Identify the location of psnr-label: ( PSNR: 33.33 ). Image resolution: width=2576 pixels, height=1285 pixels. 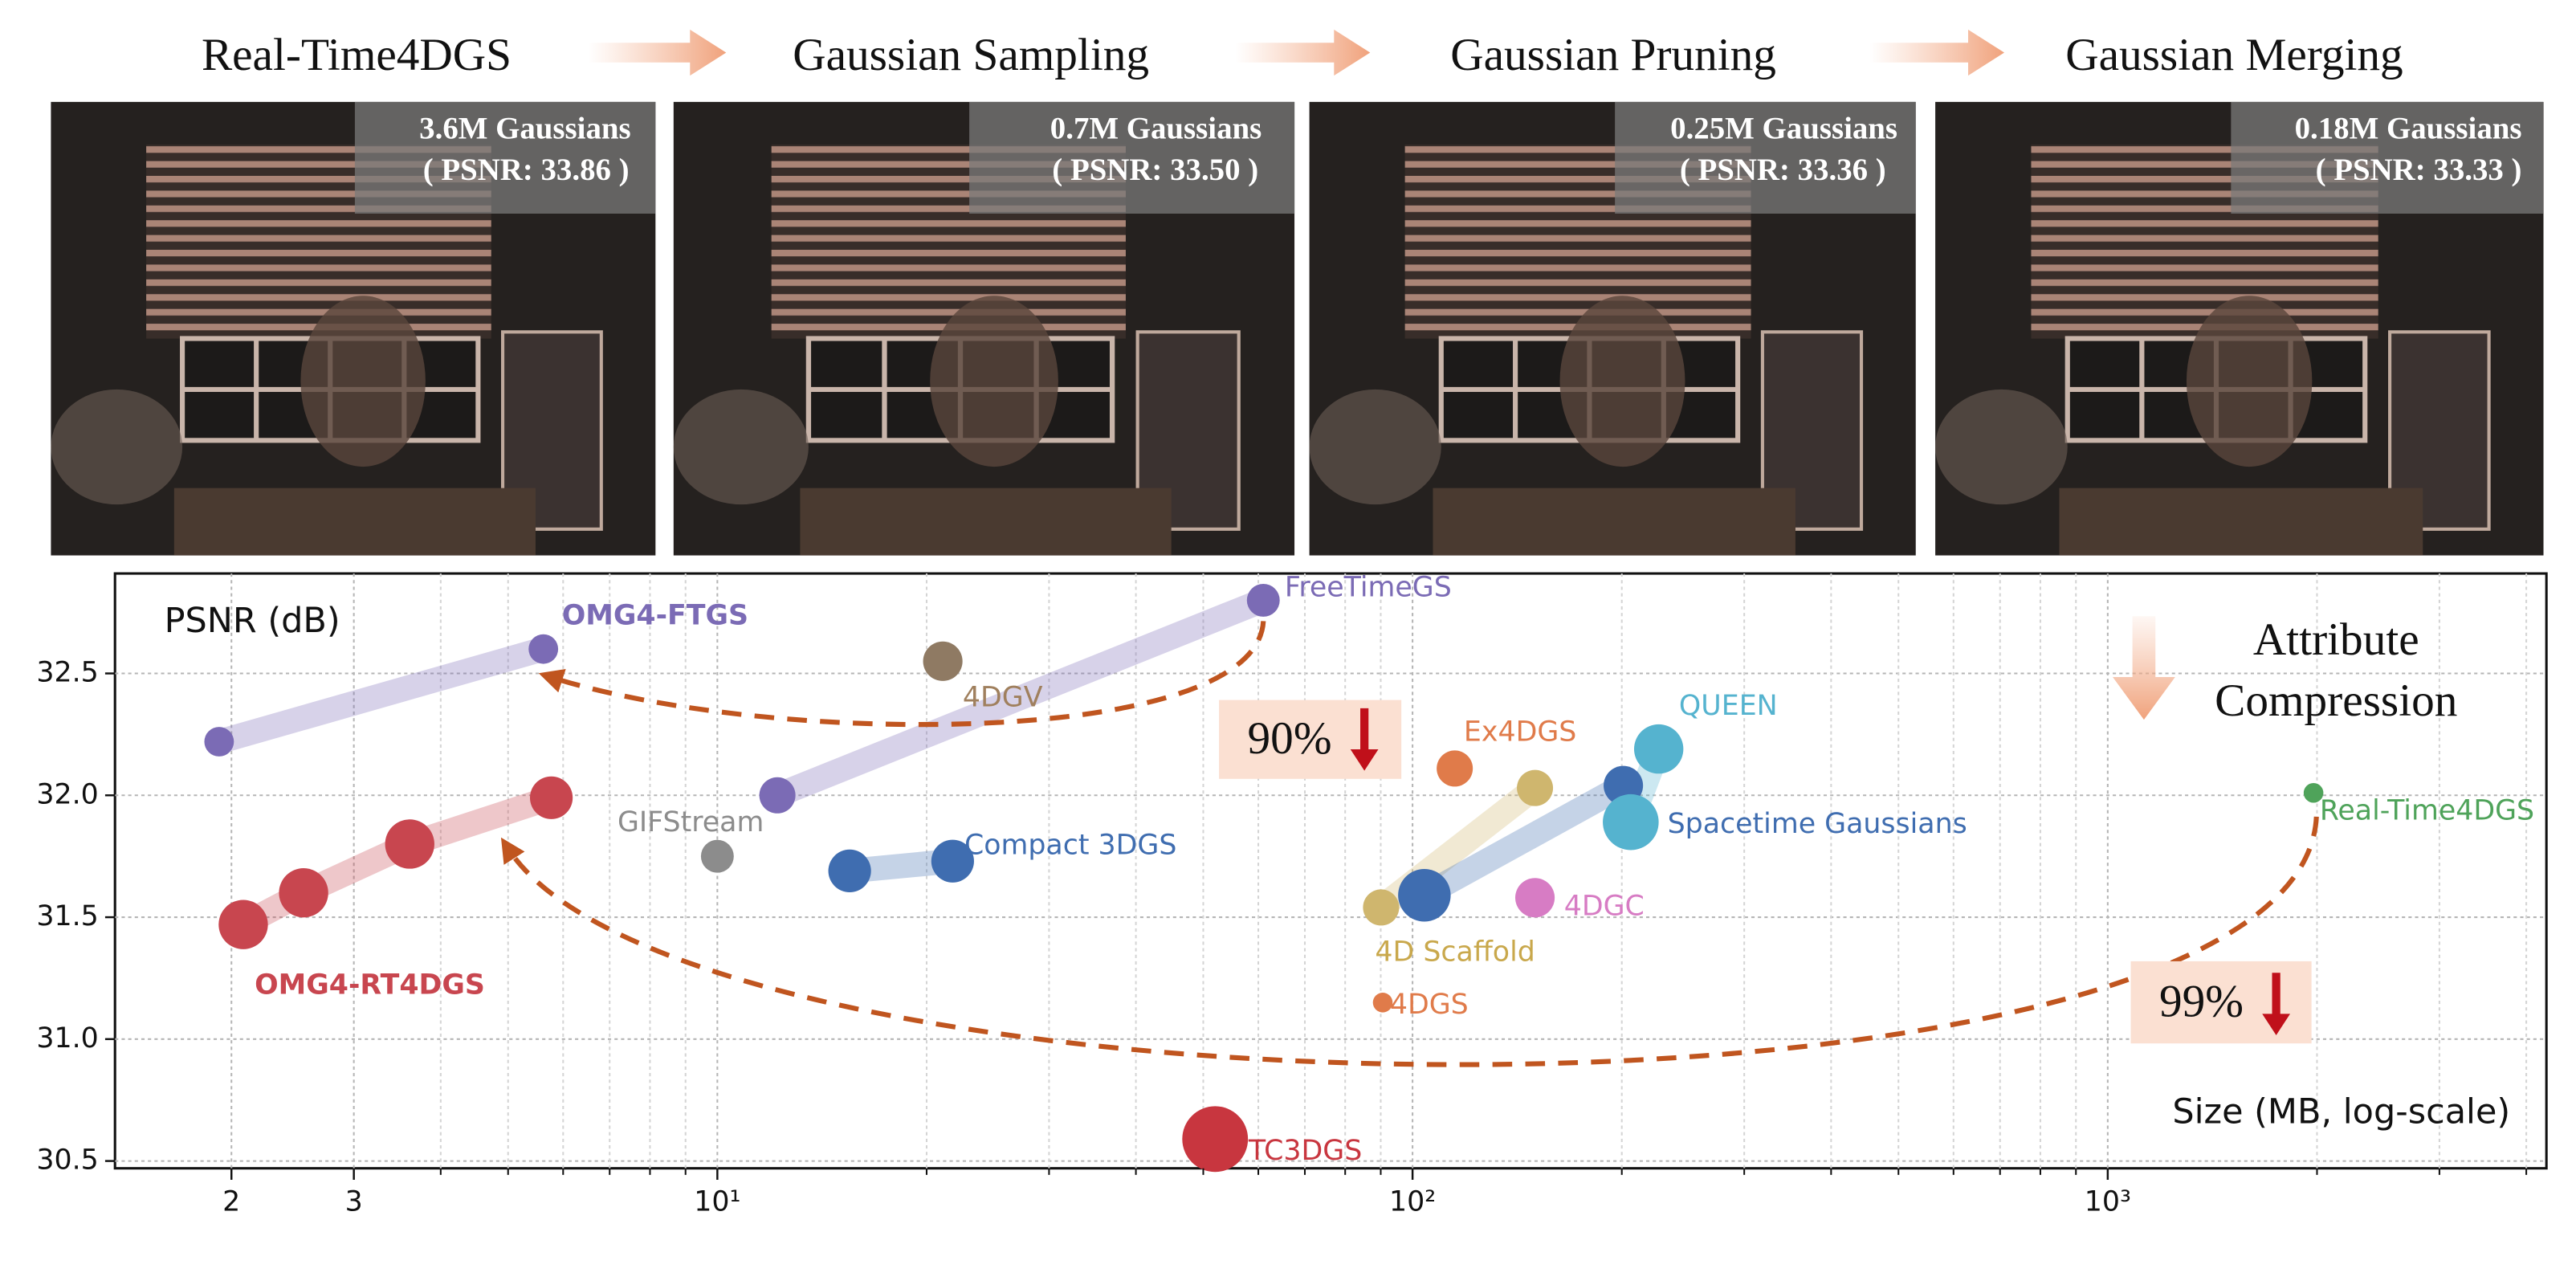
(2419, 170).